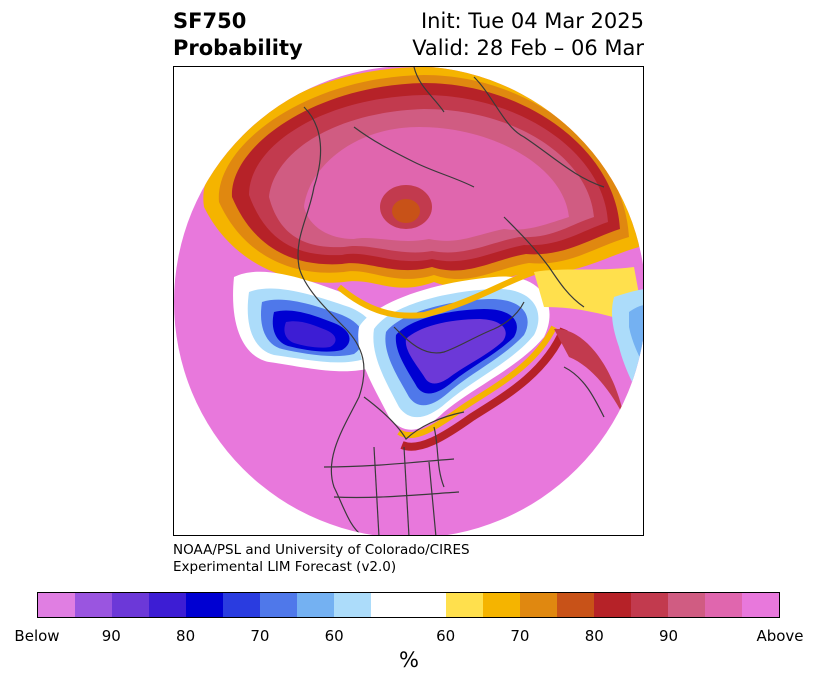  Describe the element at coordinates (210, 21) in the screenshot. I see `variable-name: SF750` at that location.